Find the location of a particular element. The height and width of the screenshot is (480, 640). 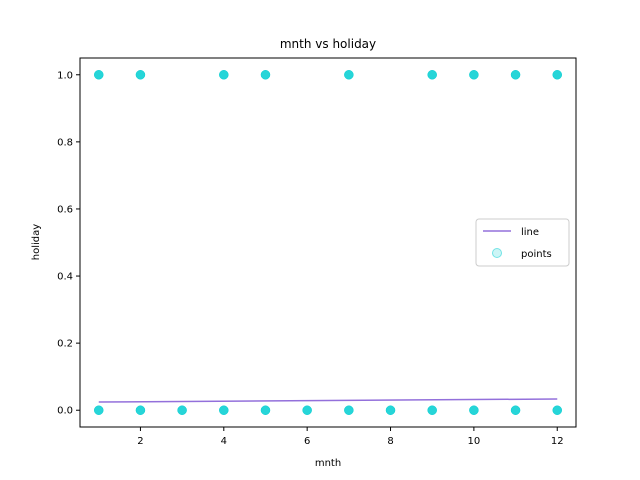

x-axis: 2 4 6 8 10 12 is located at coordinates (350, 437).